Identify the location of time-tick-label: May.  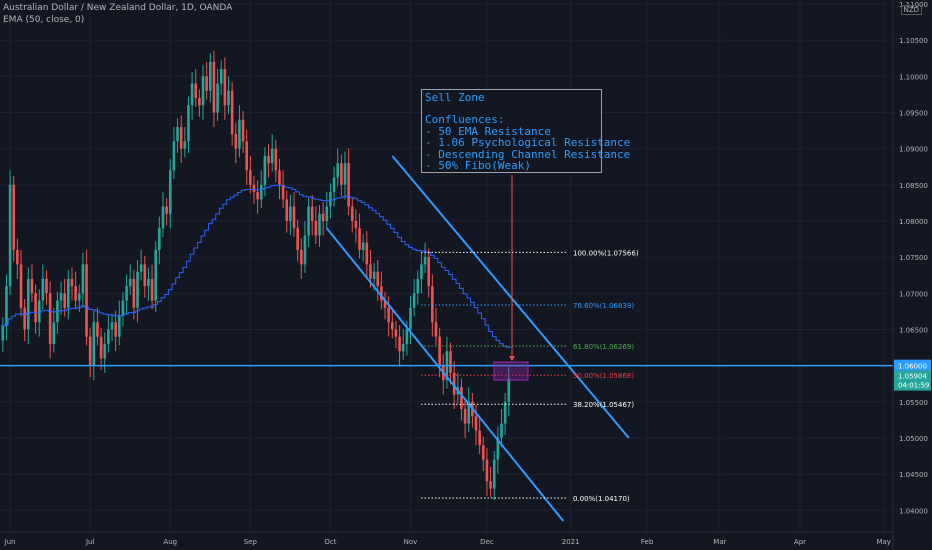
(883, 542).